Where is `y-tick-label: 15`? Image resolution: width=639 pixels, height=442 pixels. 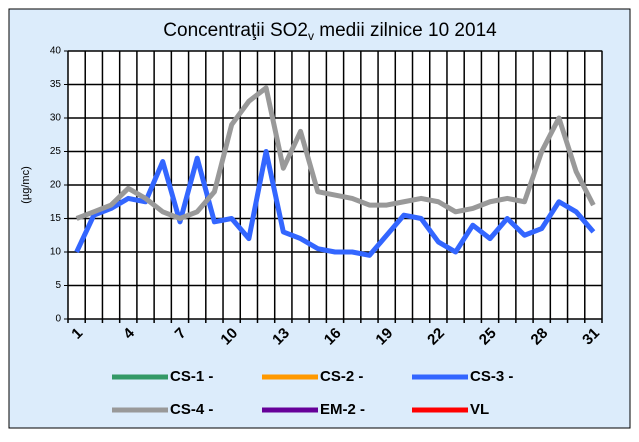
y-tick-label: 15 is located at coordinates (56, 218).